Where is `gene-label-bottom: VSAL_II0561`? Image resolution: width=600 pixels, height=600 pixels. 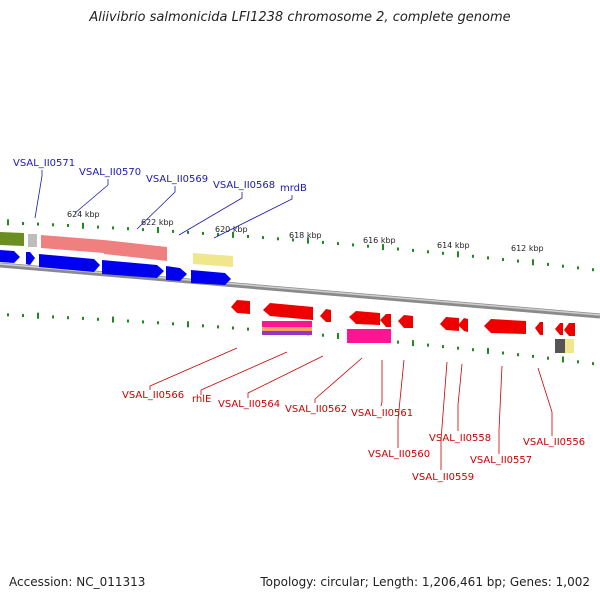 gene-label-bottom: VSAL_II0561 is located at coordinates (382, 413).